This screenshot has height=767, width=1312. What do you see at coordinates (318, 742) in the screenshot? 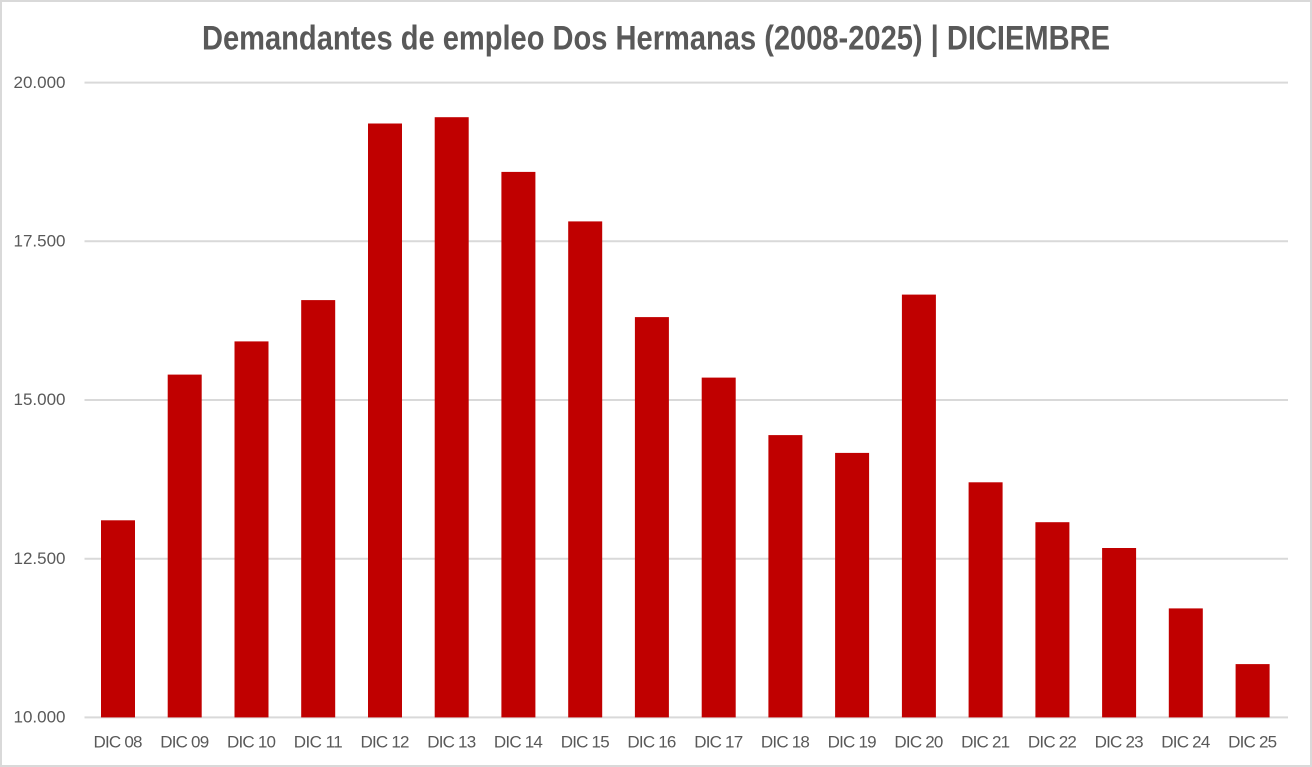
I see `svg-text: DIC 11` at bounding box center [318, 742].